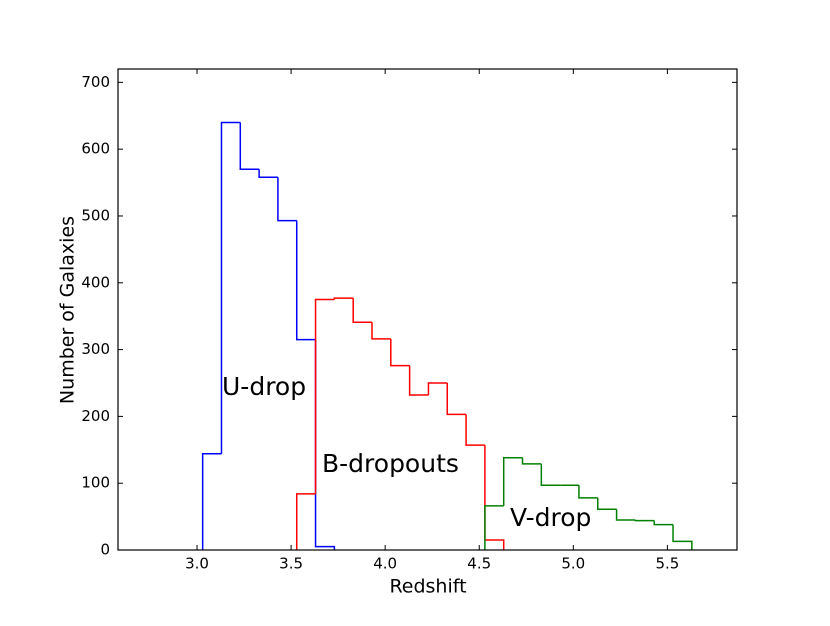  Describe the element at coordinates (385, 564) in the screenshot. I see `x-tick-label: 4.0` at that location.